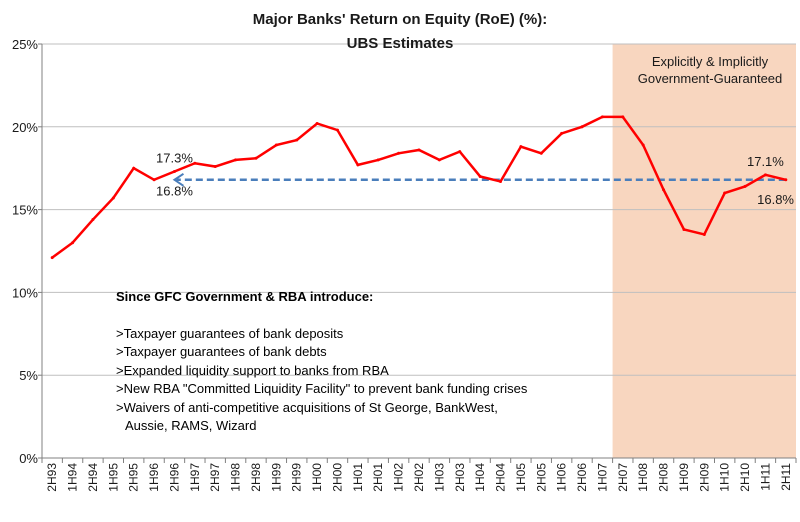 The height and width of the screenshot is (522, 800). Describe the element at coordinates (195, 477) in the screenshot. I see `x-tick-label: 1H97` at that location.